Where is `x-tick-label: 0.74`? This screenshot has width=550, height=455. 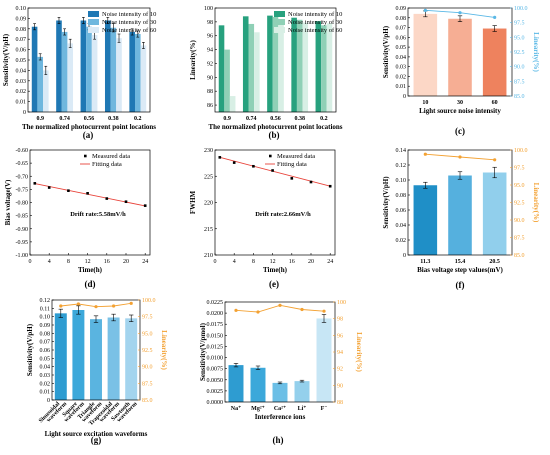 x-tick-label: 0.74 is located at coordinates (64, 119).